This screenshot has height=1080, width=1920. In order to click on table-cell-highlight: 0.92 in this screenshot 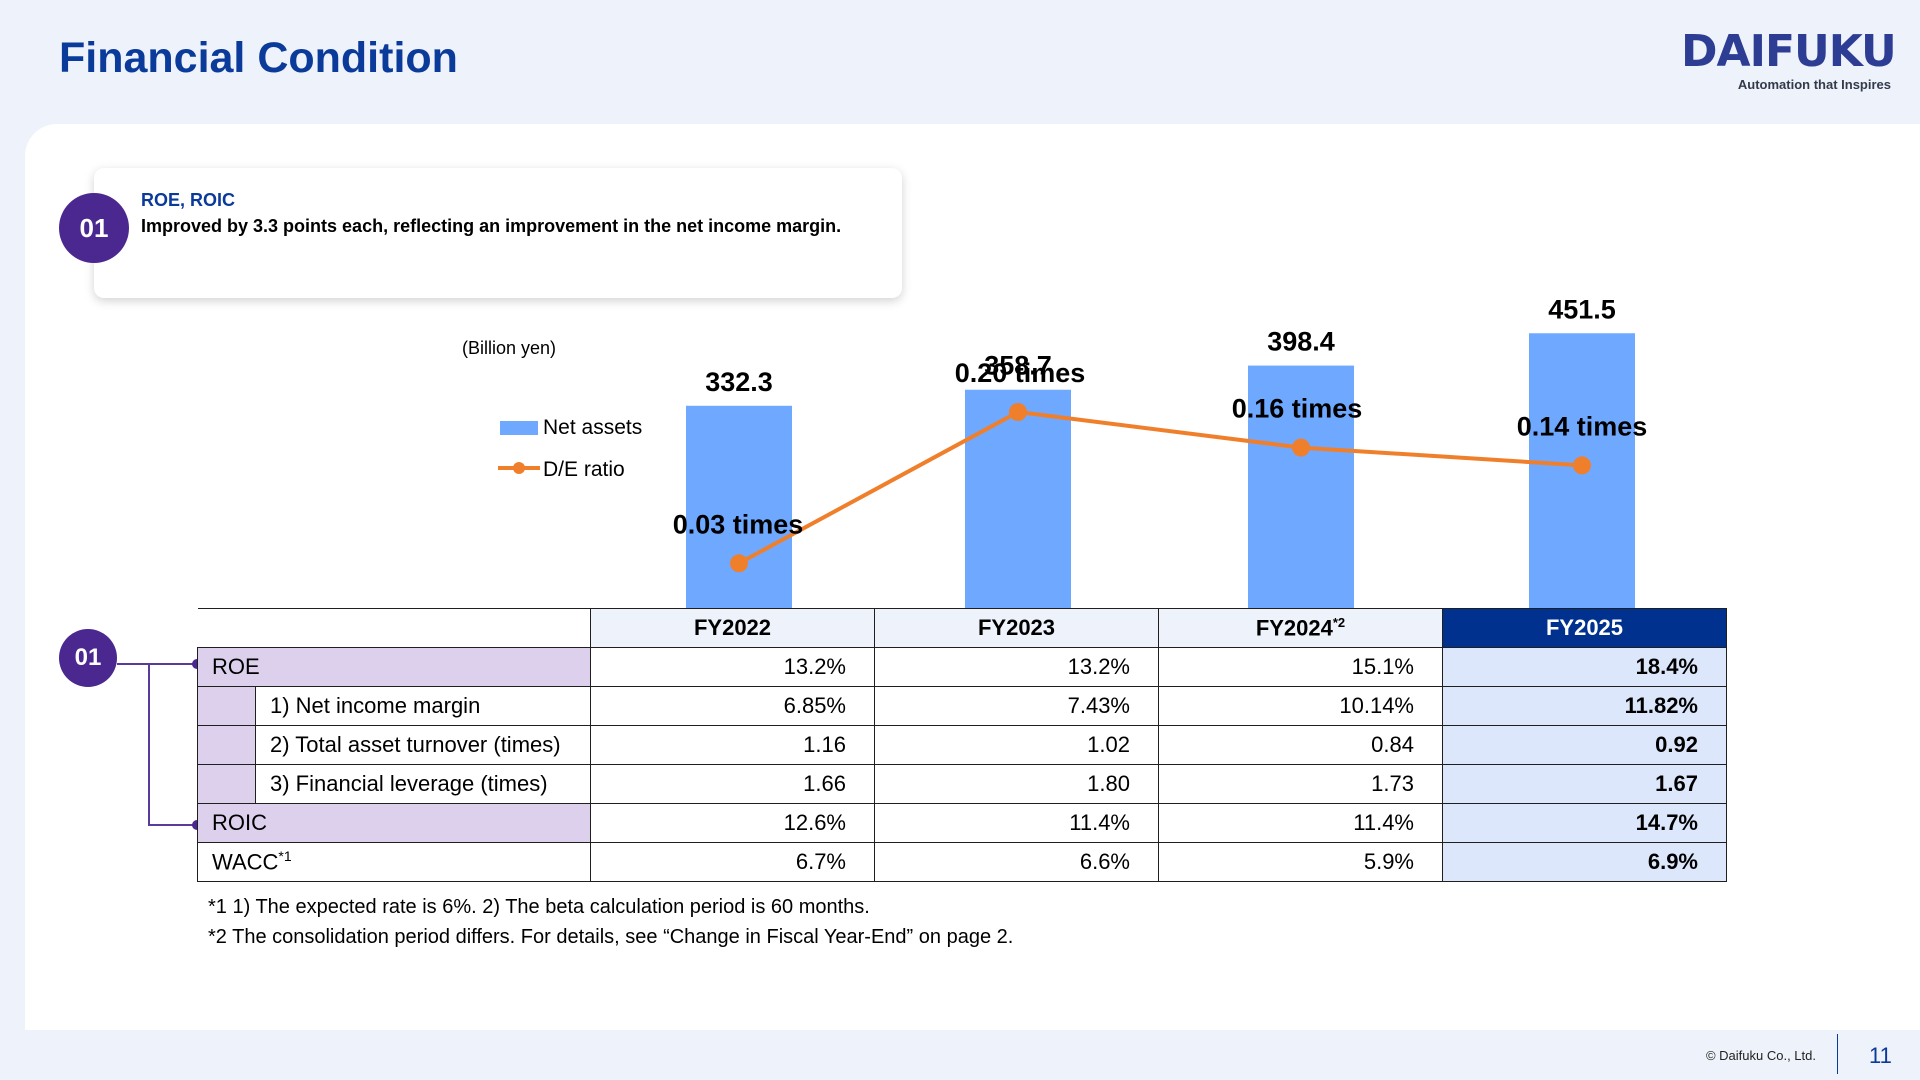, I will do `click(1584, 745)`.